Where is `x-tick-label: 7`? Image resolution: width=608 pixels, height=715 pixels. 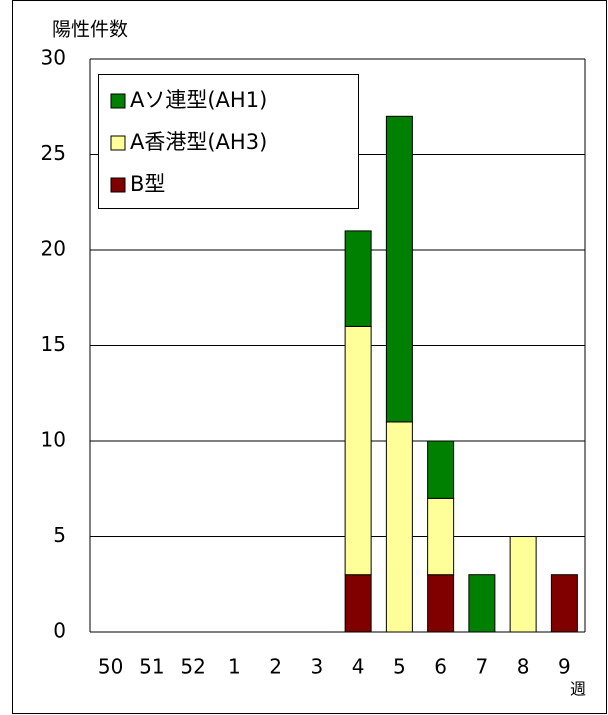 x-tick-label: 7 is located at coordinates (482, 667).